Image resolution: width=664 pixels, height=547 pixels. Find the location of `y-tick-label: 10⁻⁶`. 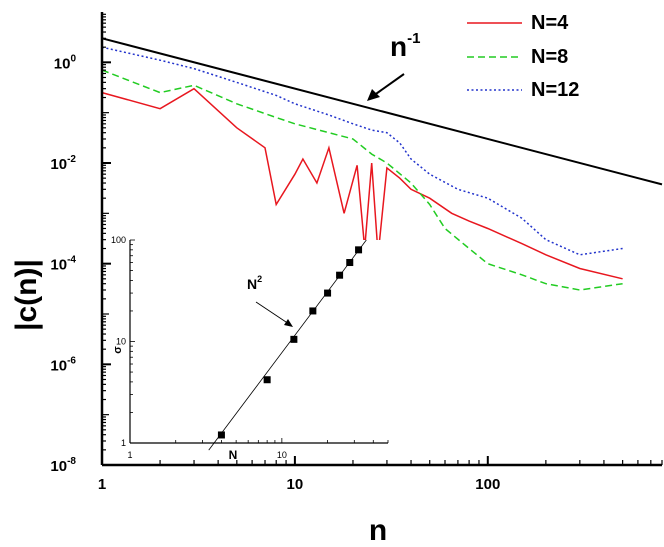

y-tick-label: 10⁻⁶ is located at coordinates (63, 364).